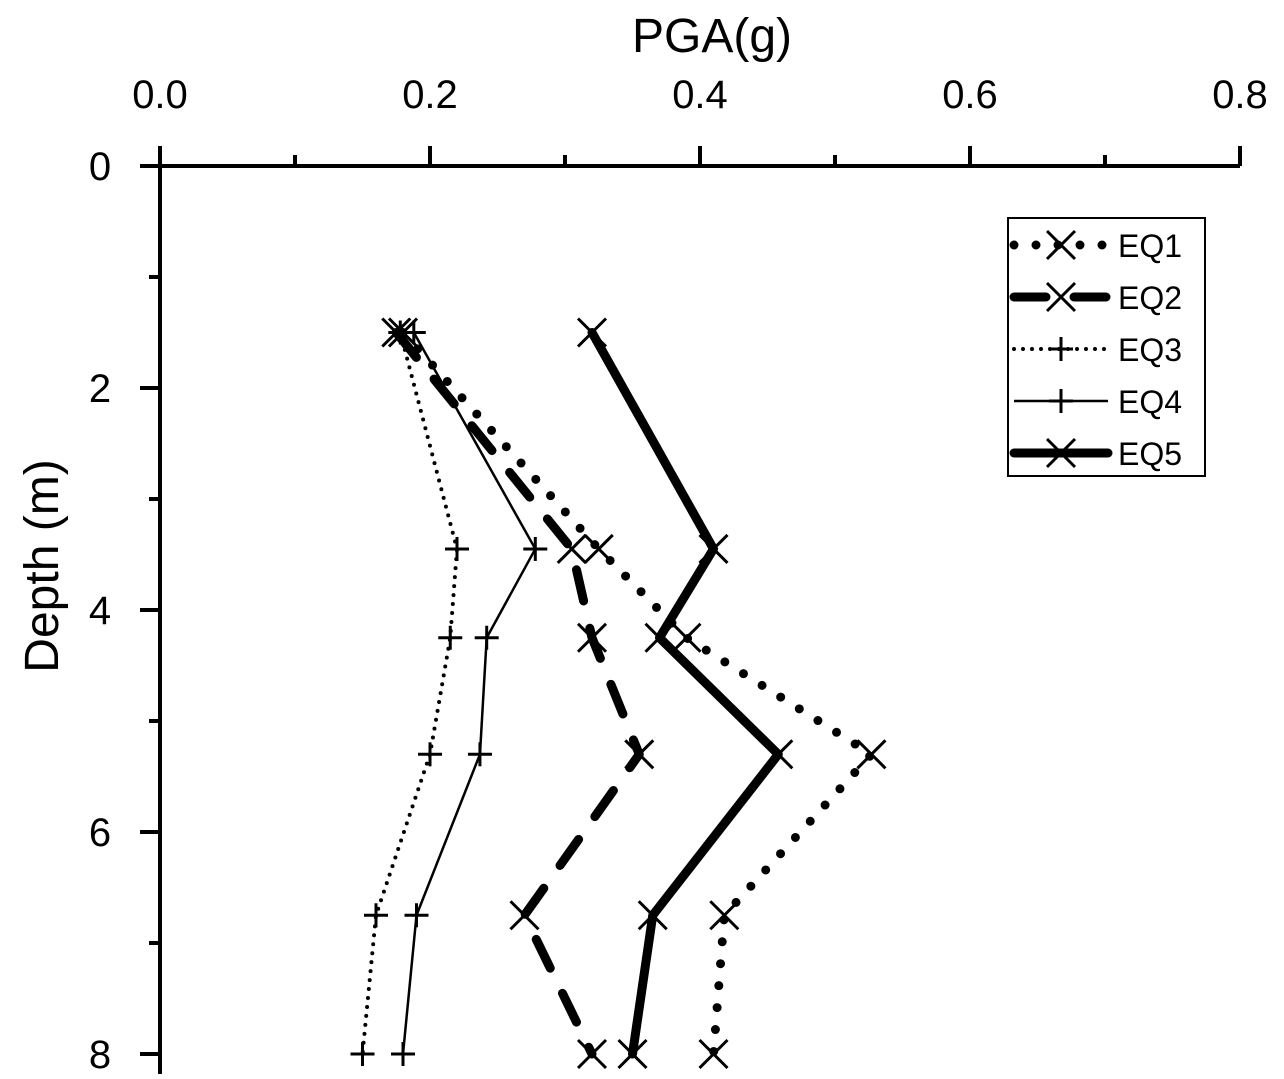 This screenshot has height=1079, width=1284. What do you see at coordinates (1240, 95) in the screenshot?
I see `x-tick-label: 0.8` at bounding box center [1240, 95].